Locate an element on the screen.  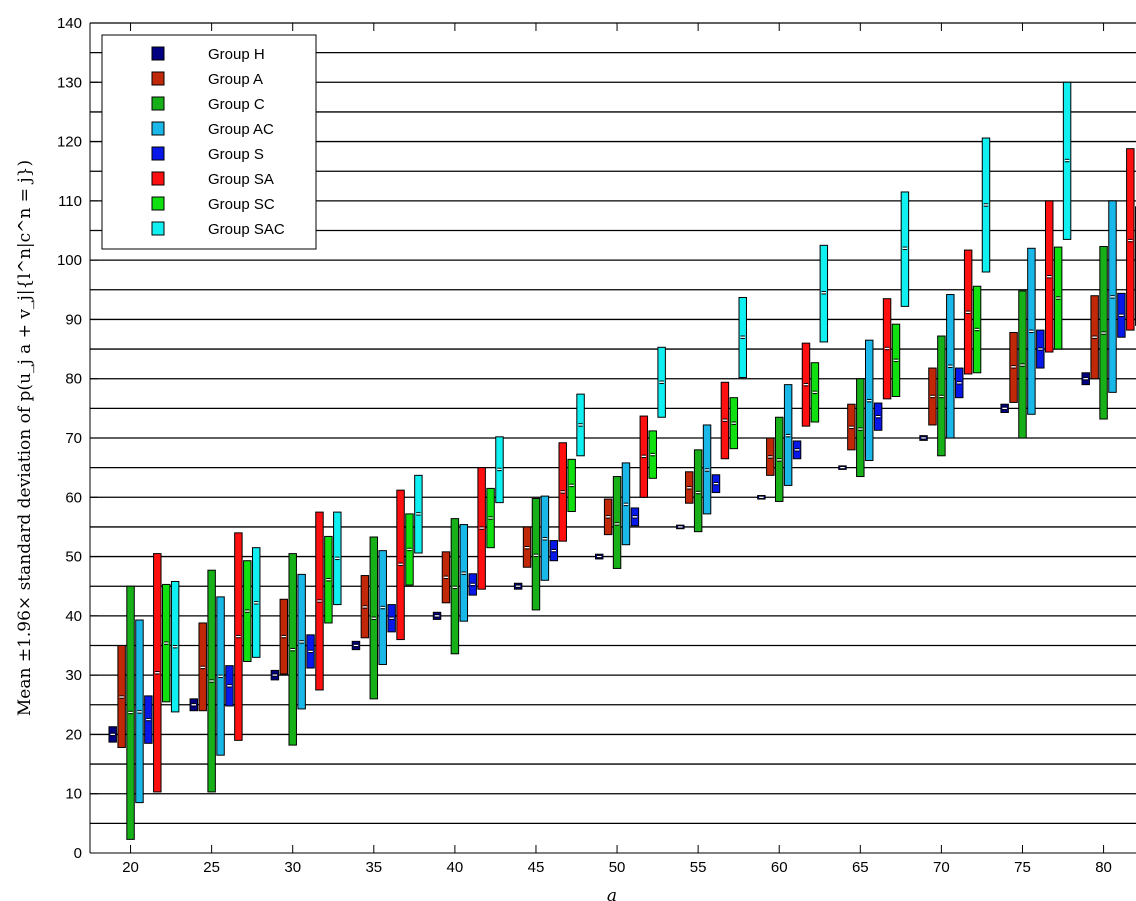
y-tick-label: 130 is located at coordinates (69, 82).